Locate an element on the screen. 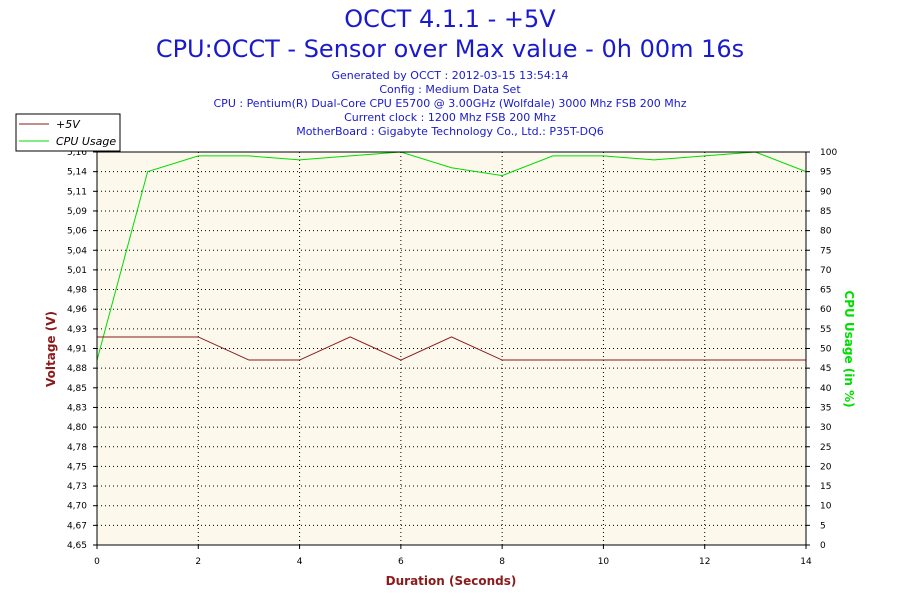 This screenshot has height=600, width=900. legend: +5V CPU Usage is located at coordinates (68, 132).